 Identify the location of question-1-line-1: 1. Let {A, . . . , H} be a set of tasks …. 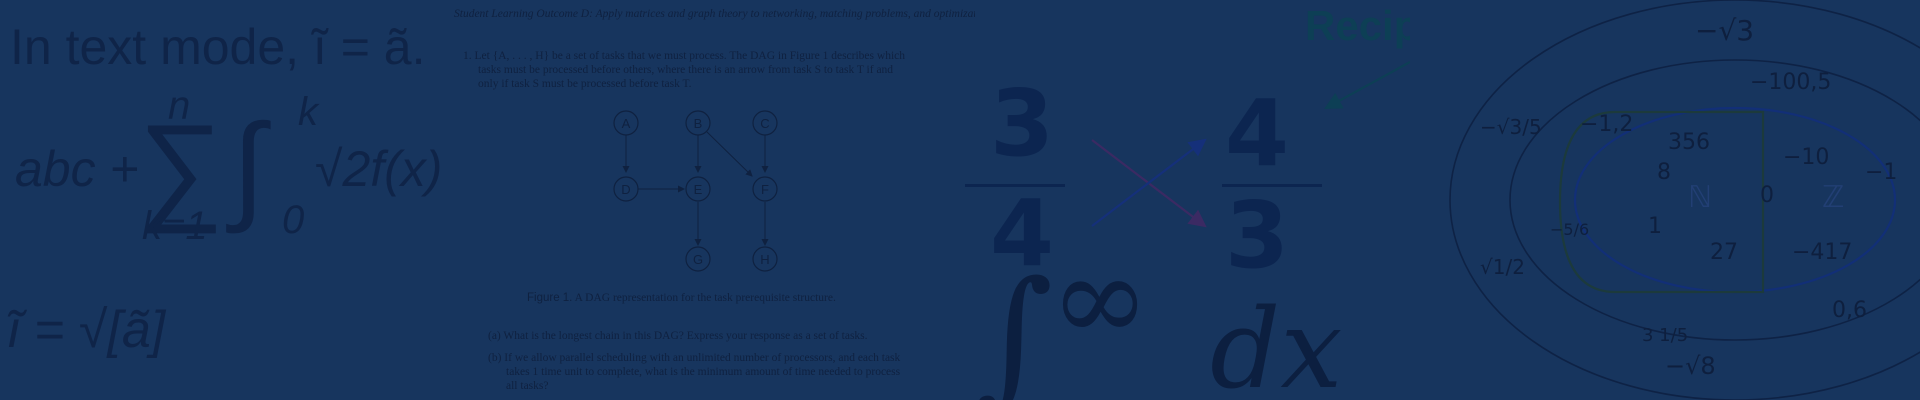
(684, 56).